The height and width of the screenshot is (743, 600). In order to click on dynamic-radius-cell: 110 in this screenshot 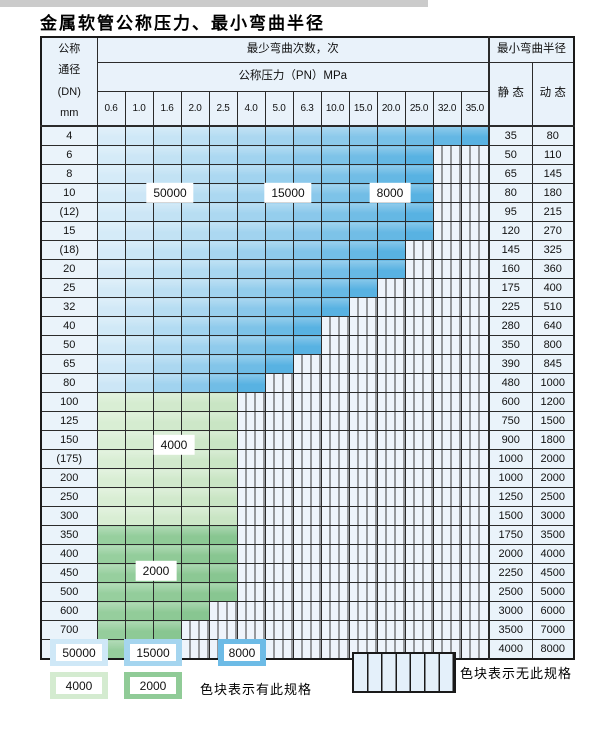, I will do `click(553, 155)`.